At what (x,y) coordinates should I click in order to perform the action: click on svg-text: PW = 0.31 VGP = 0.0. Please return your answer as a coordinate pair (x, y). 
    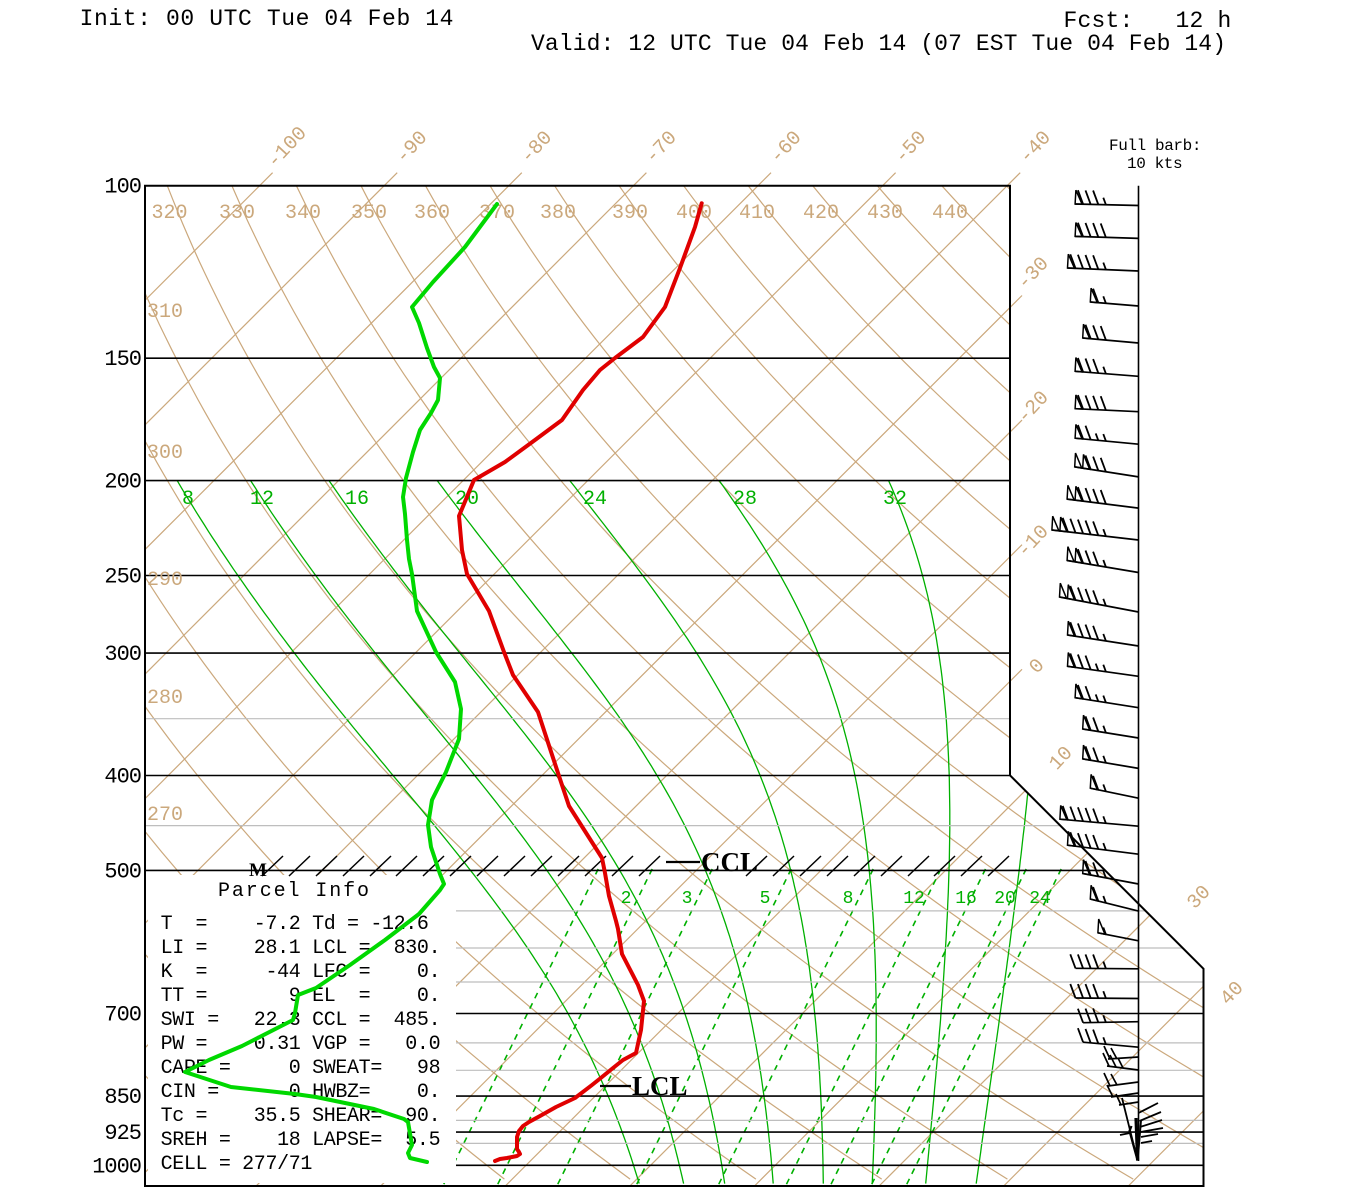
    Looking at the image, I should click on (301, 1044).